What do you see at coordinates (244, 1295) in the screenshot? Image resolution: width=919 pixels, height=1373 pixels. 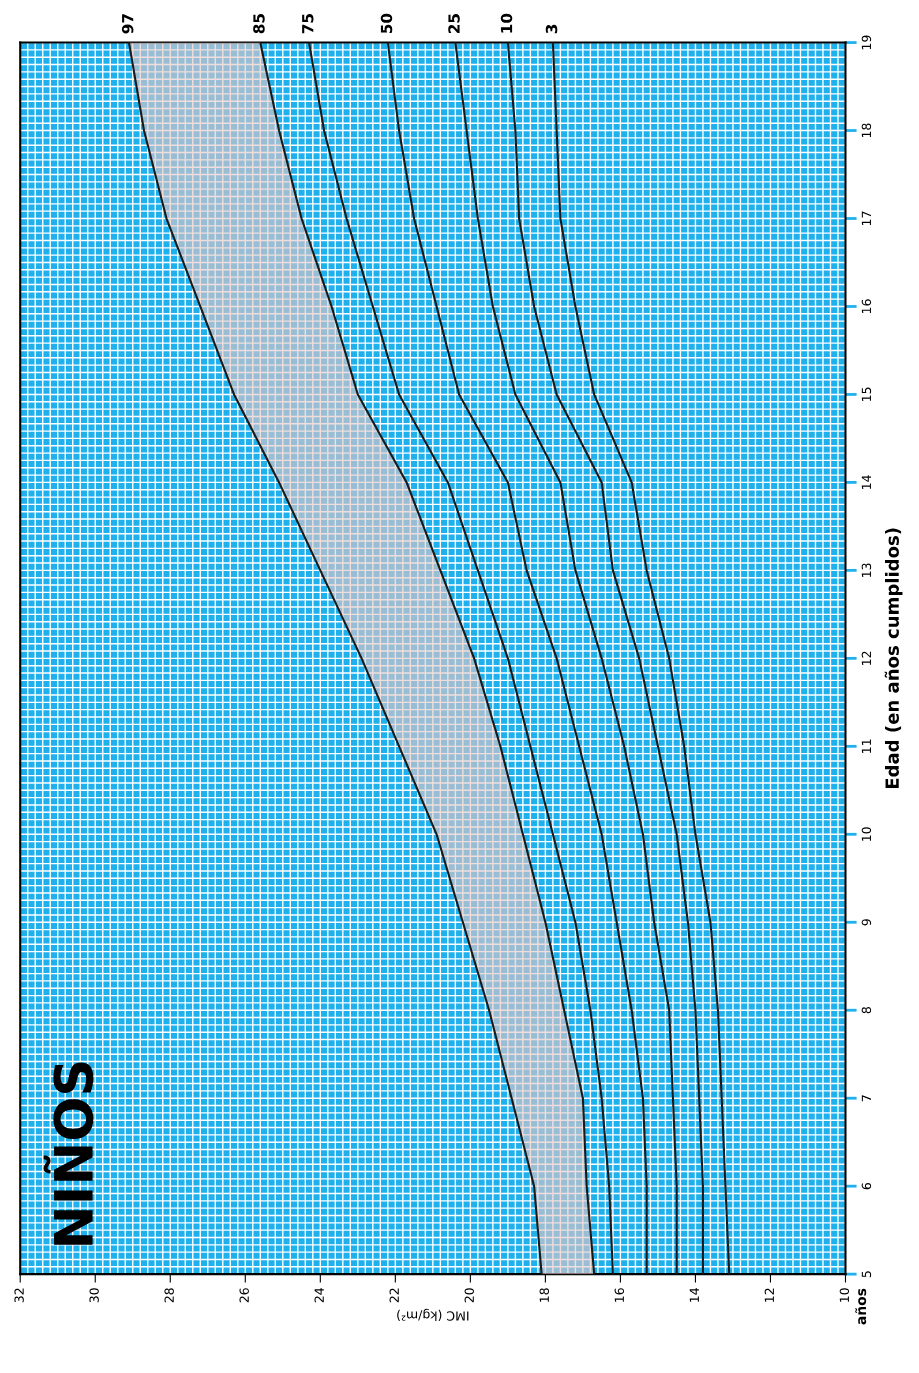 I see `x-tick-label: 26` at bounding box center [244, 1295].